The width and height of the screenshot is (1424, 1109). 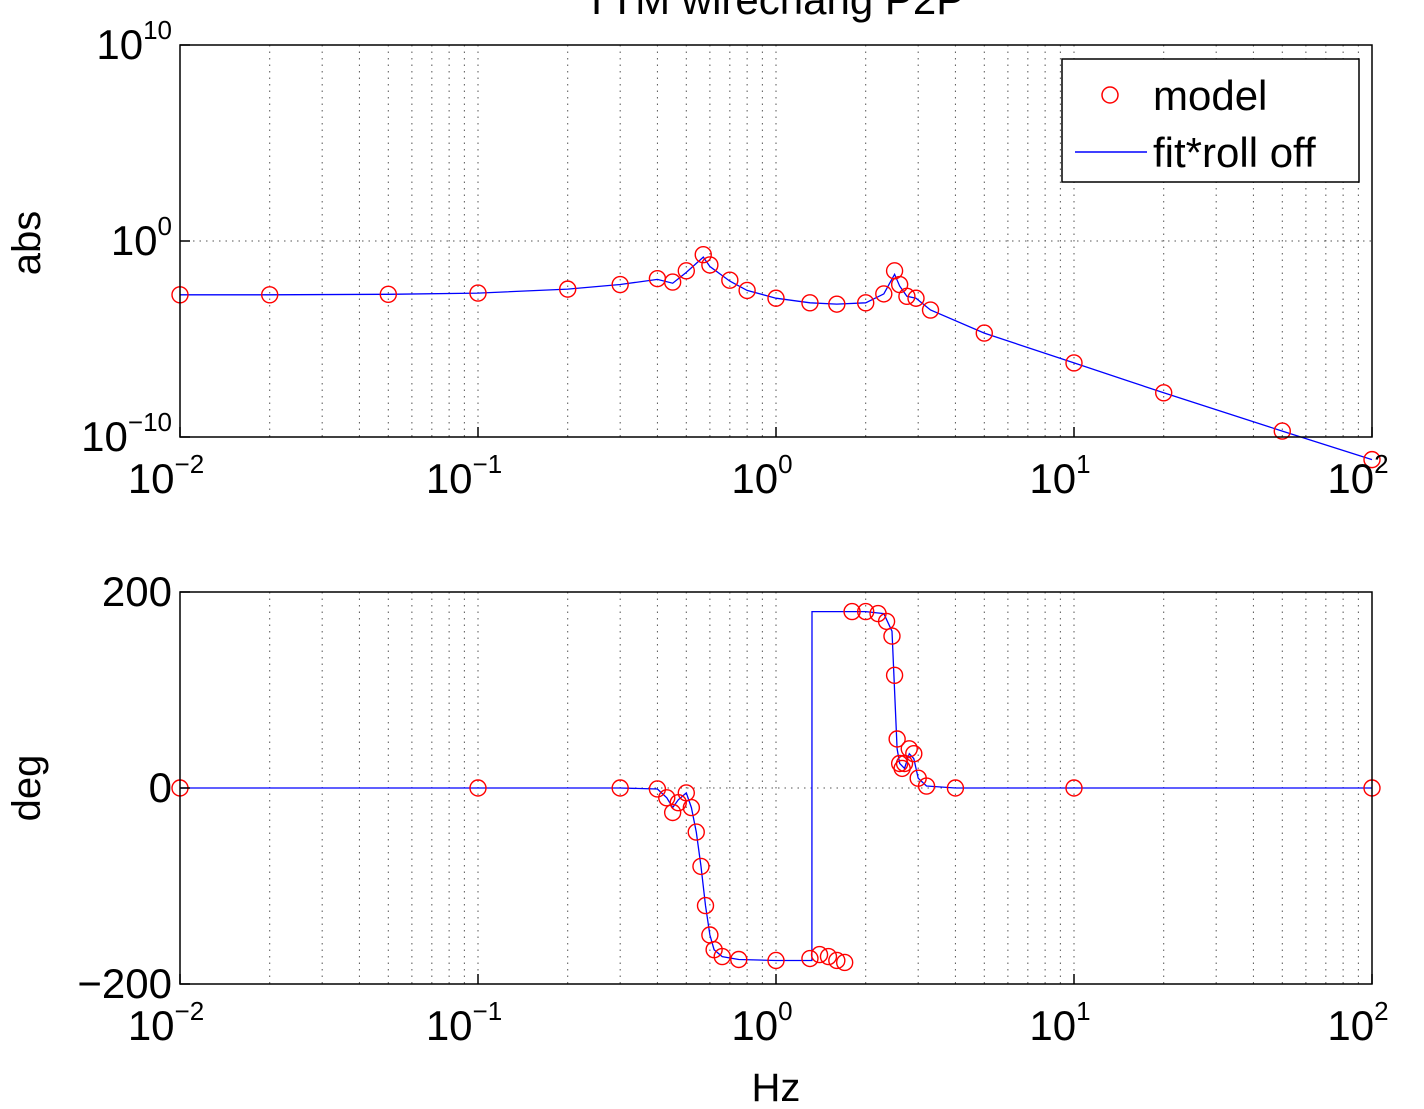 What do you see at coordinates (774, 11) in the screenshot?
I see `chart-title: TTM wirechang P2P` at bounding box center [774, 11].